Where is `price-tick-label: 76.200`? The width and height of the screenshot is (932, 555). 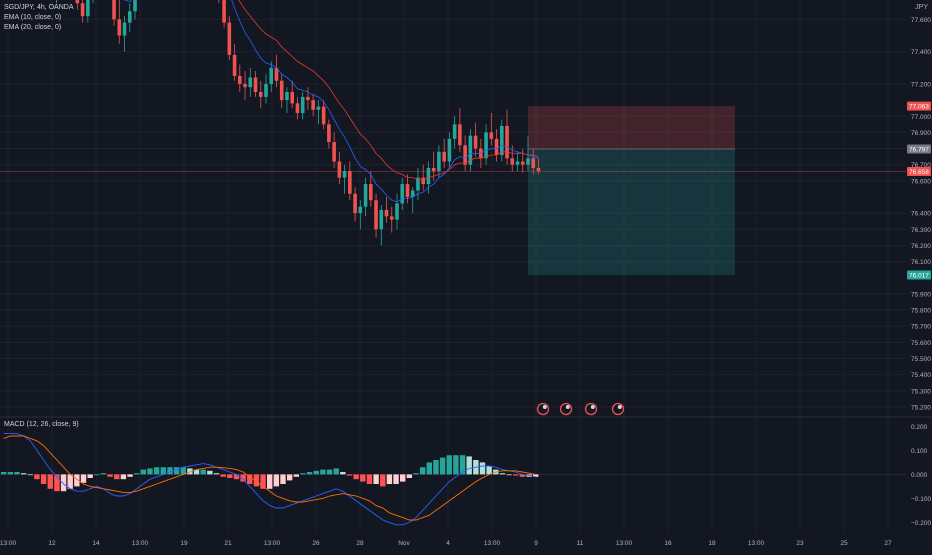
price-tick-label: 76.200 is located at coordinates (921, 246).